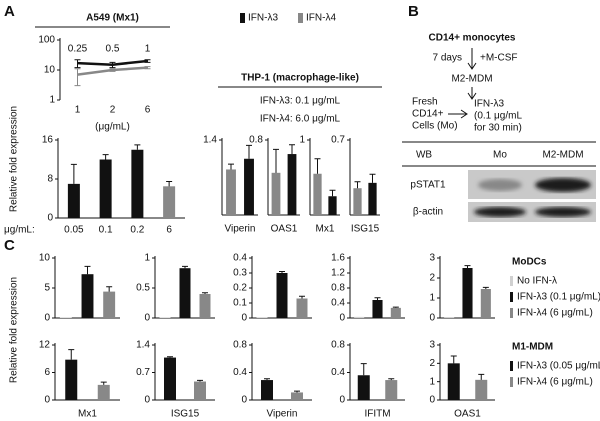 The height and width of the screenshot is (421, 600). I want to click on y-axis-label: Relative fold expression, so click(14, 159).